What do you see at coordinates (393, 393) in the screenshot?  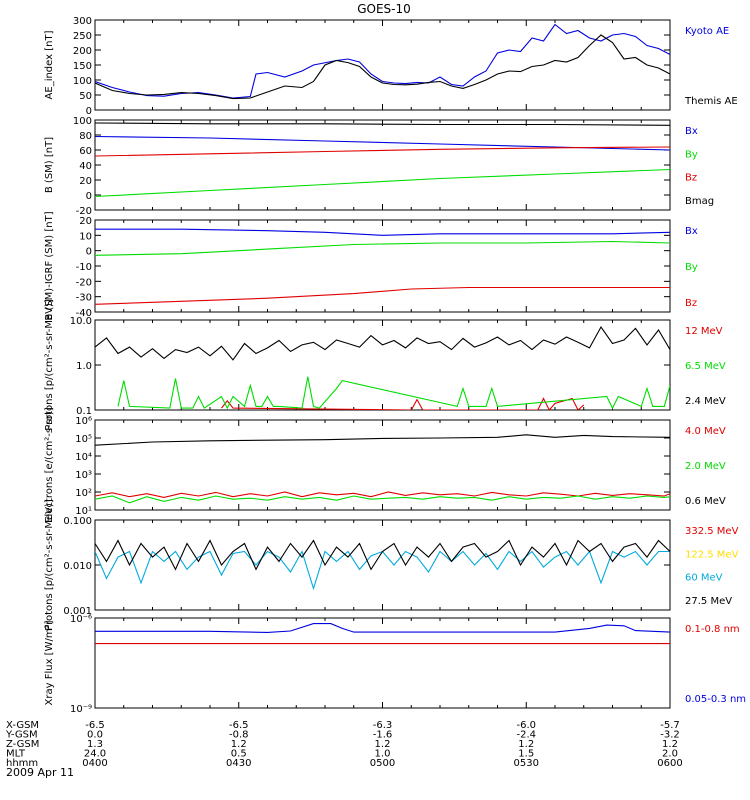 I see `series-line-6-5-mev` at bounding box center [393, 393].